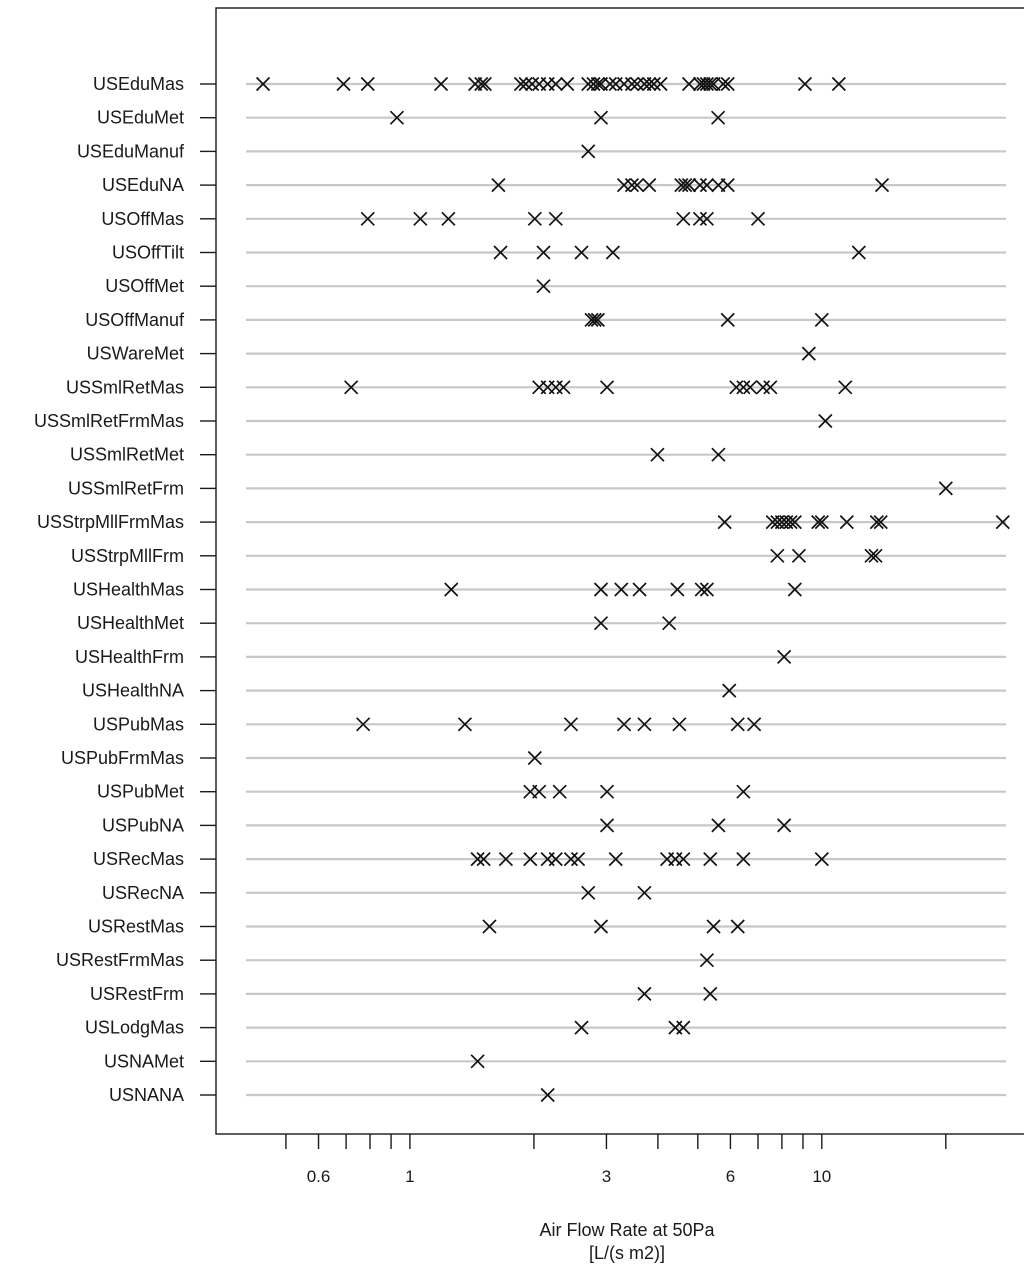  I want to click on category-label: USNAMet, so click(144, 1061).